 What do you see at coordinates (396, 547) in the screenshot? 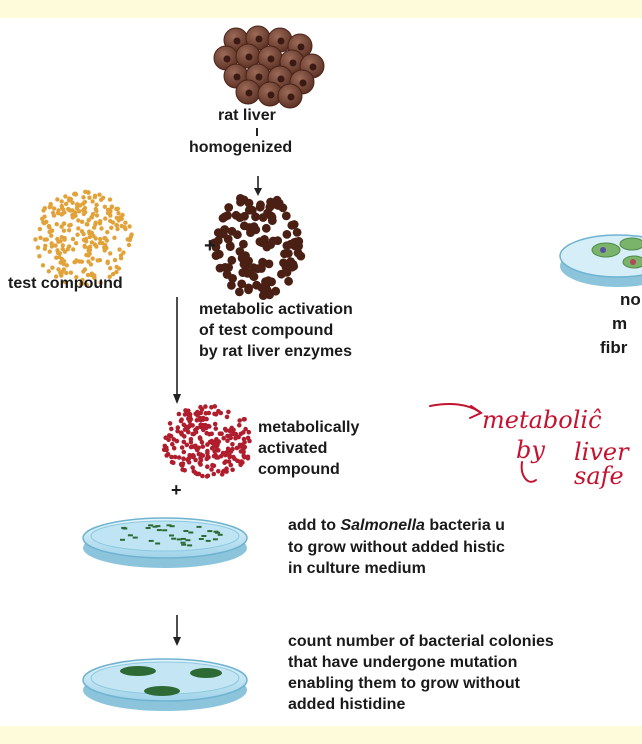
I see `salmonella-line-2: to grow without added histic` at bounding box center [396, 547].